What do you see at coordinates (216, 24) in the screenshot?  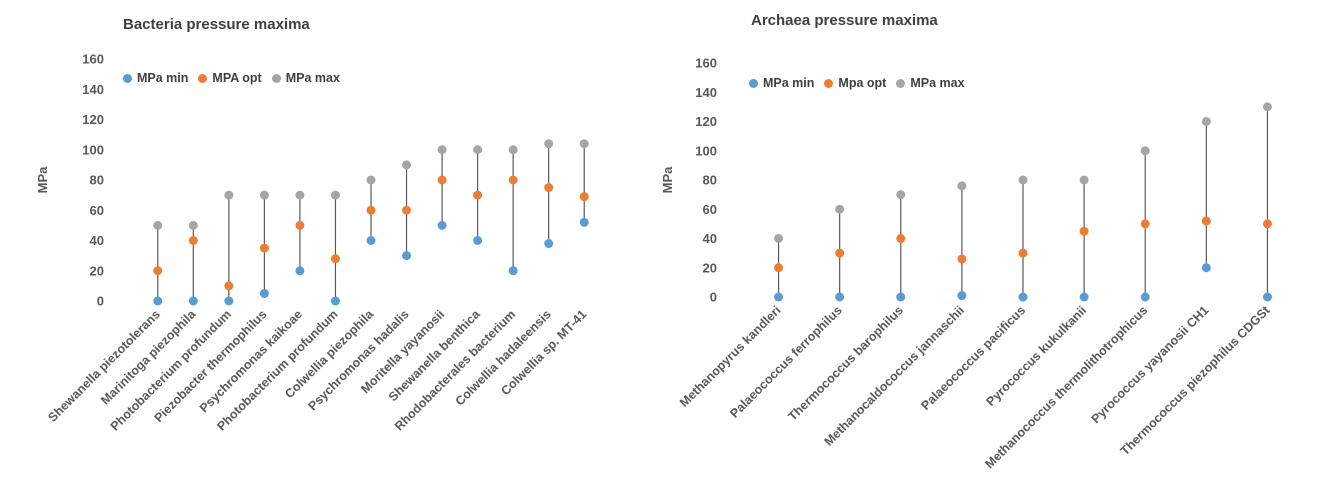 I see `bacteria-chart-title: Bacteria pressure maxima` at bounding box center [216, 24].